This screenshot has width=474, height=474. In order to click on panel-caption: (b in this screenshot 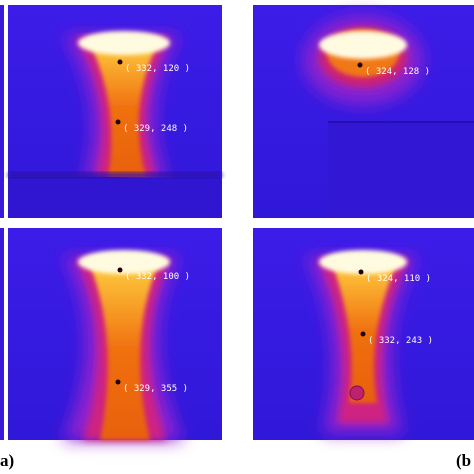, I will do `click(463, 460)`.